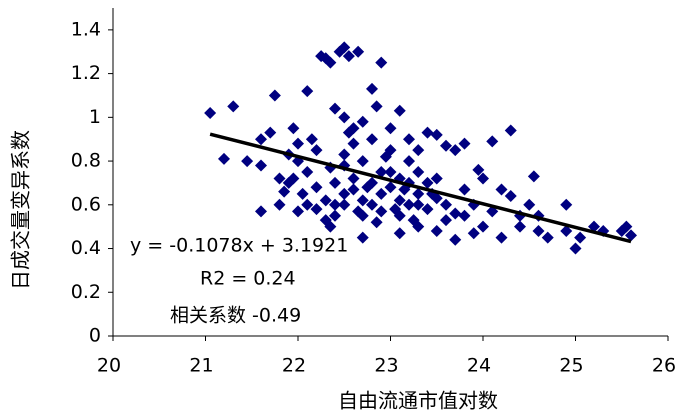  Describe the element at coordinates (86, 292) in the screenshot. I see `y-tick-label: 0.2` at that location.